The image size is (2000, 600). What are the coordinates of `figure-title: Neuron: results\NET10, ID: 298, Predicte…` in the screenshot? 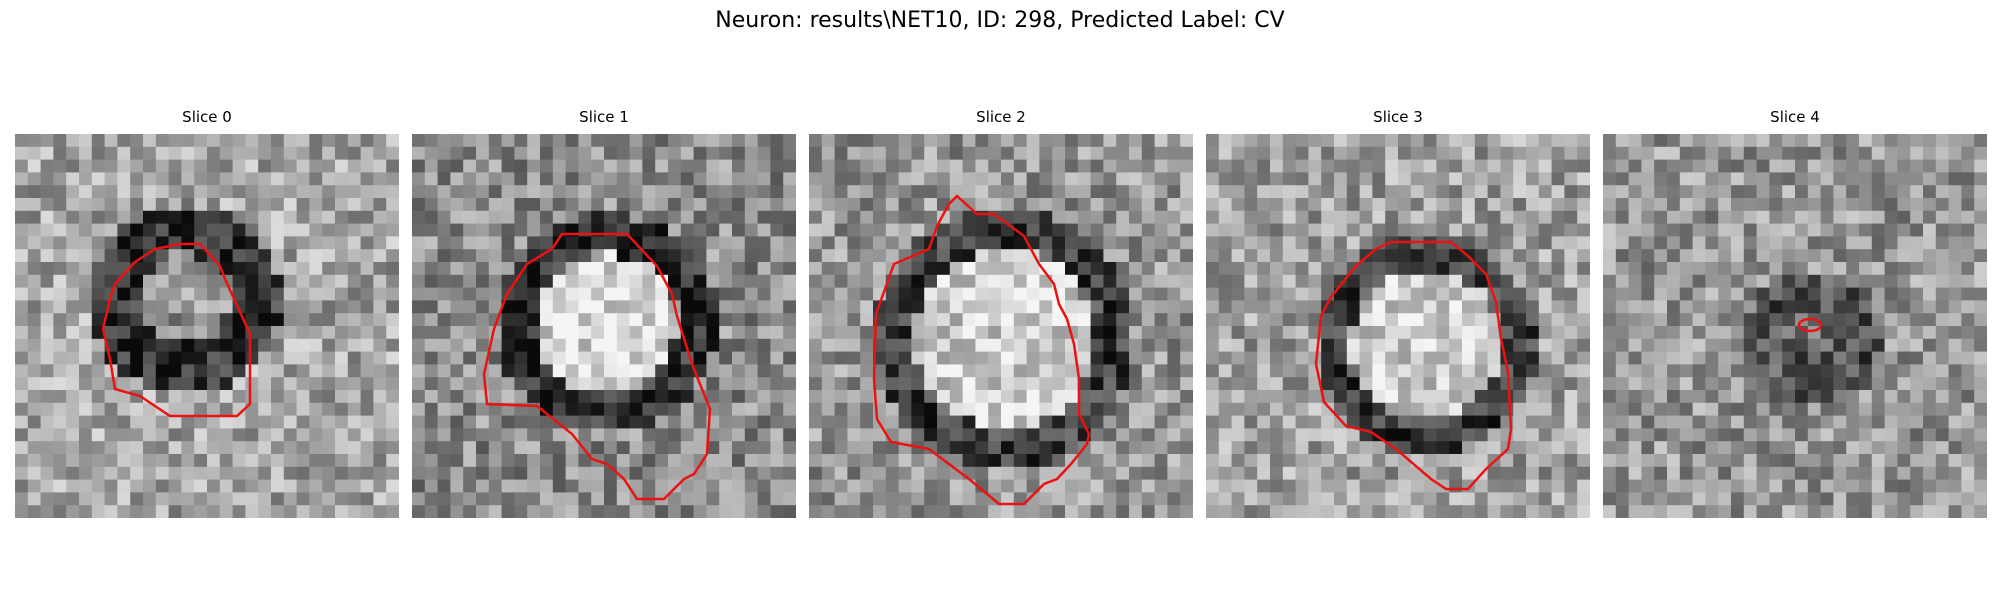 It's located at (1000, 20).